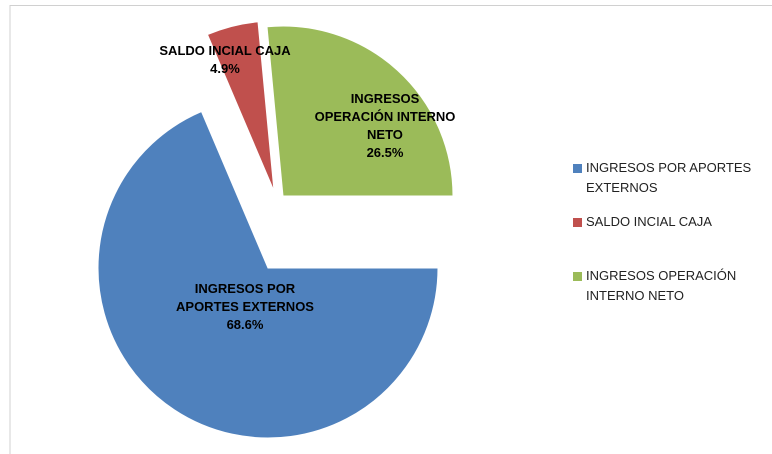 This screenshot has width=772, height=454. Describe the element at coordinates (385, 116) in the screenshot. I see `data-label-category: INGRESOS OPERACIÓN INTERNO NETO` at that location.